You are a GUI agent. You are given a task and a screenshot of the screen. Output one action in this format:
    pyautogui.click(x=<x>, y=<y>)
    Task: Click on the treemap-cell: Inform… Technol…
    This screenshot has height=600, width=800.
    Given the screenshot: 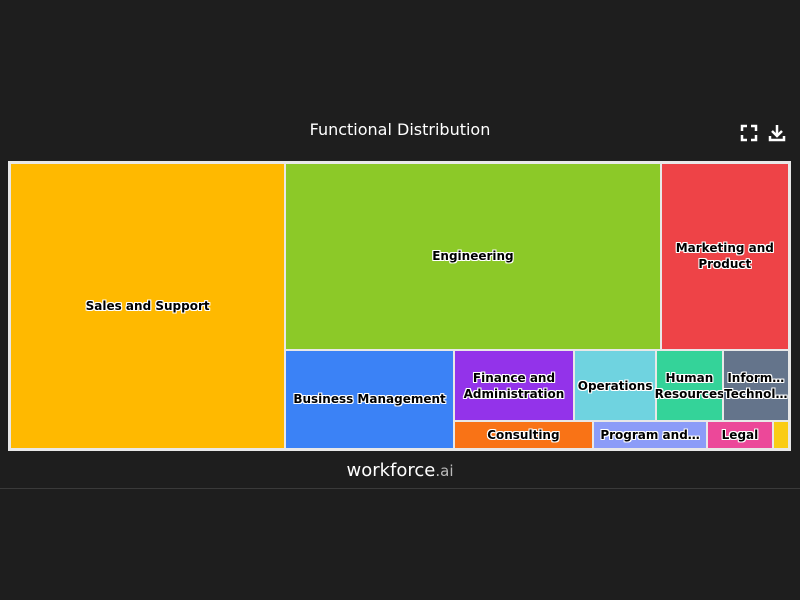 What is the action you would take?
    pyautogui.click(x=755, y=385)
    